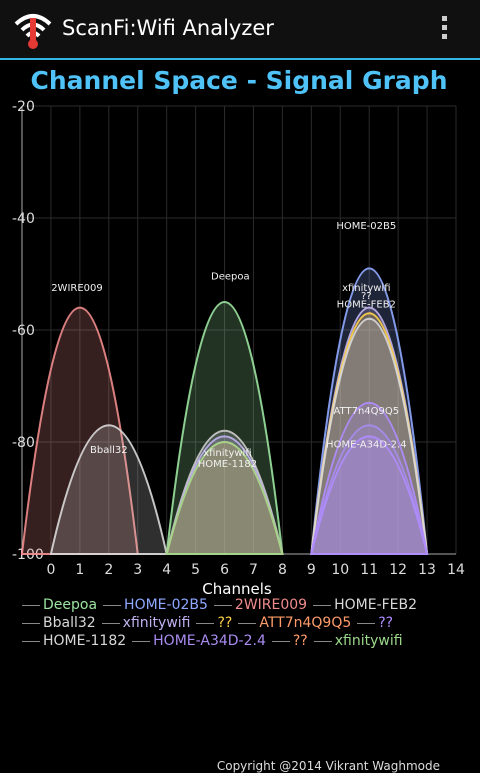 This screenshot has height=773, width=480. What do you see at coordinates (376, 605) in the screenshot?
I see `legend-label: HOME-FEB2` at bounding box center [376, 605].